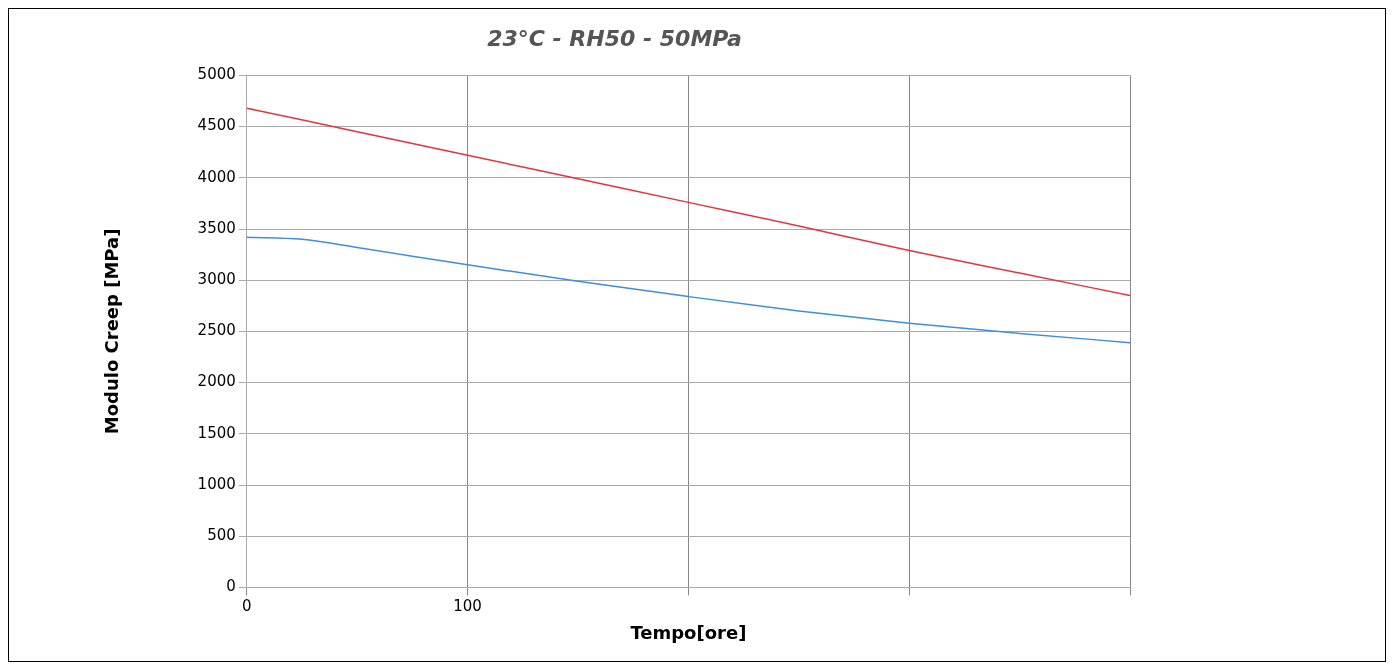 This screenshot has width=1394, height=670. Describe the element at coordinates (216, 279) in the screenshot. I see `y-tick-label: 3000` at that location.